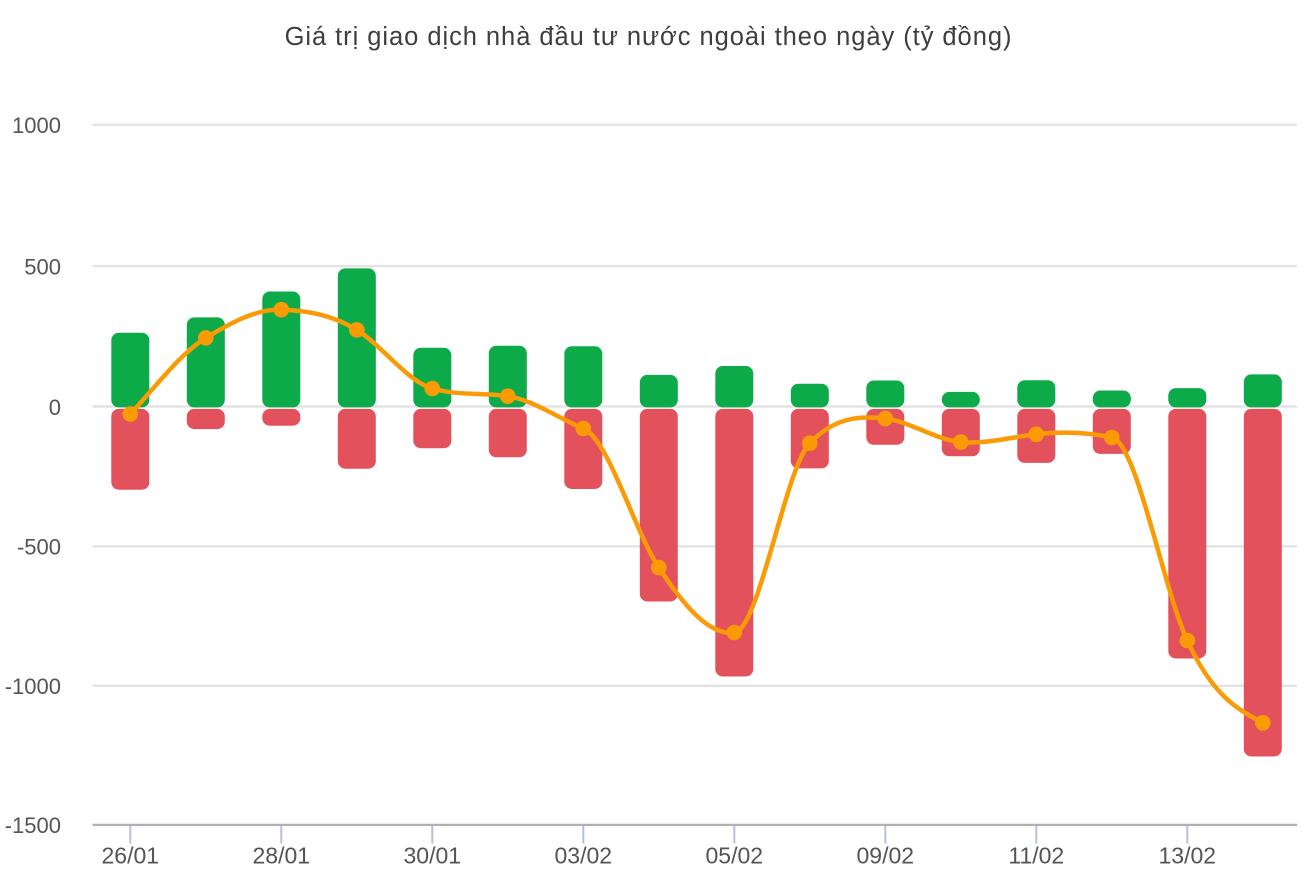 This screenshot has height=890, width=1316. What do you see at coordinates (39, 547) in the screenshot?
I see `svg-text: -500` at bounding box center [39, 547].